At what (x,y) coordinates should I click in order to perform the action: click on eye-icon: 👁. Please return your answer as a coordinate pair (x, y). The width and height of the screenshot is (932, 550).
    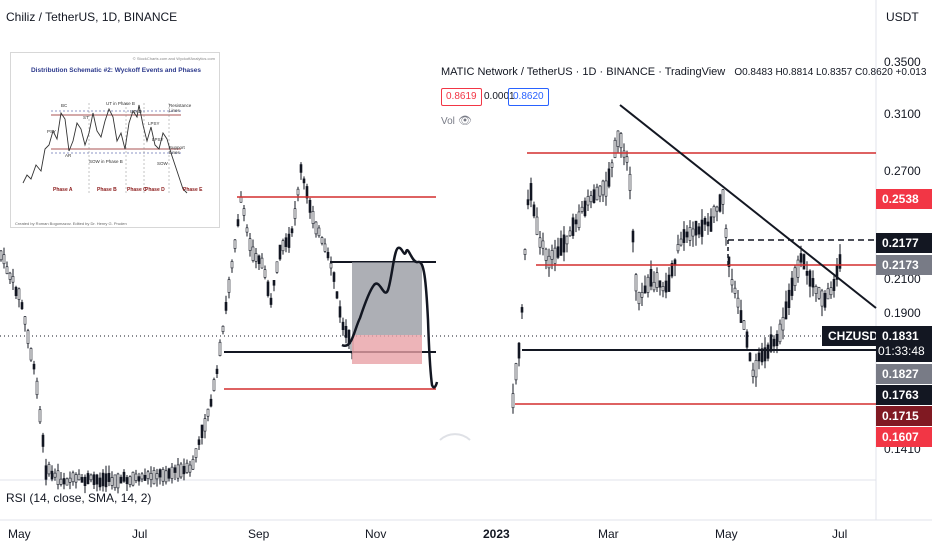
    Looking at the image, I should click on (465, 121).